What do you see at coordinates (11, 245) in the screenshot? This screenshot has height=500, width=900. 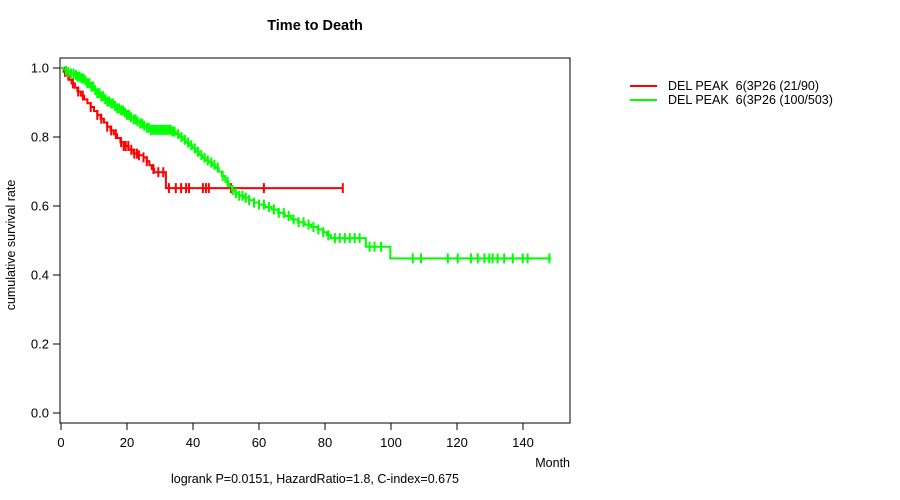 I see `y-axis-label: cumulative survival rate` at bounding box center [11, 245].